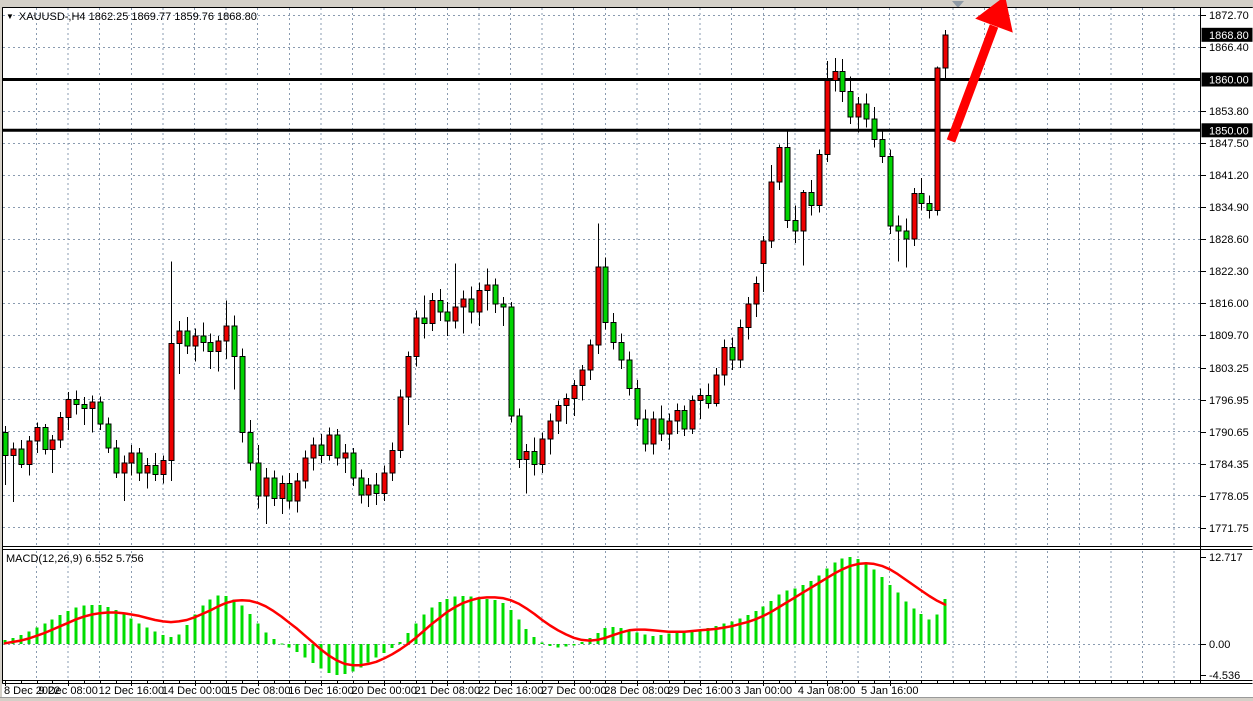 The image size is (1253, 701). What do you see at coordinates (958, 4) in the screenshot?
I see `scroll-end-marker-icon` at bounding box center [958, 4].